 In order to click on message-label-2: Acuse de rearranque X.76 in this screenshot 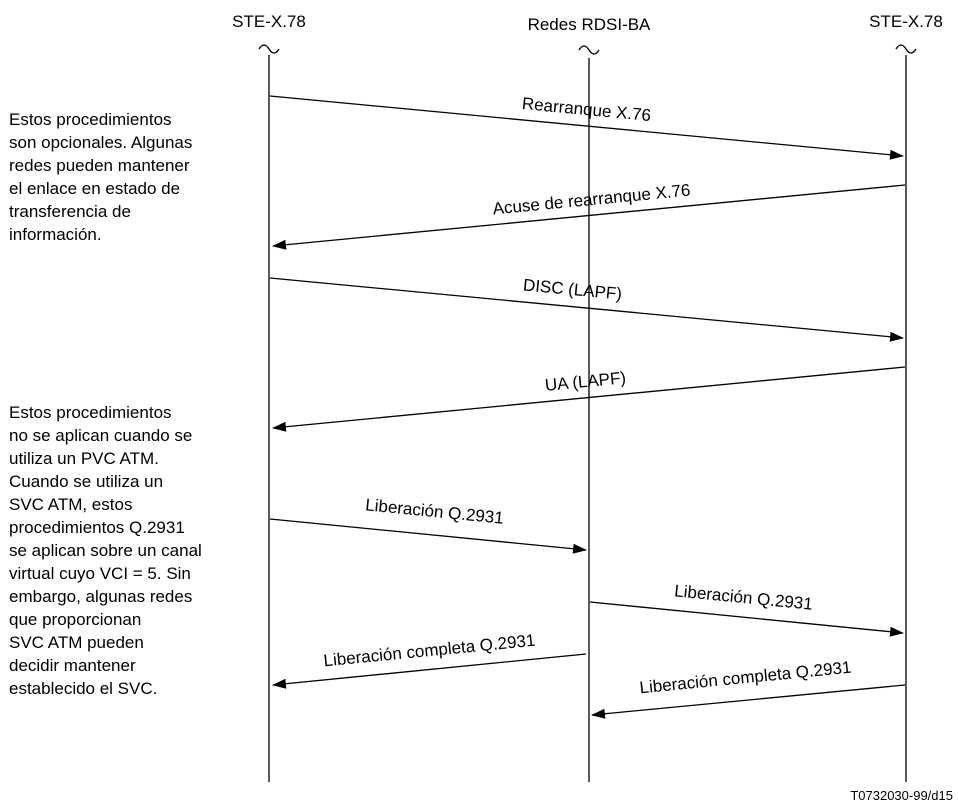, I will do `click(591, 200)`.